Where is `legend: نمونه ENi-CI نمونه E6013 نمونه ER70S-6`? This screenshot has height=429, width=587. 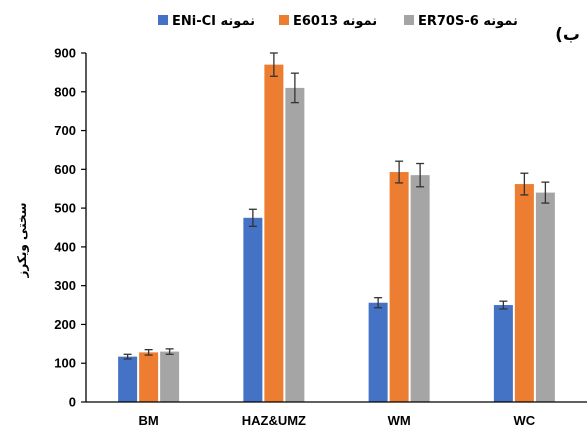
legend: نمونه ENi-CI نمونه E6013 نمونه ER70S-6 is located at coordinates (338, 21).